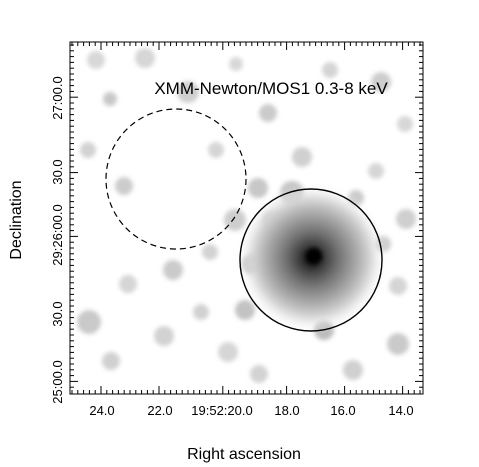 The image size is (479, 467). I want to click on background-region-dashed-circle, so click(176, 179).